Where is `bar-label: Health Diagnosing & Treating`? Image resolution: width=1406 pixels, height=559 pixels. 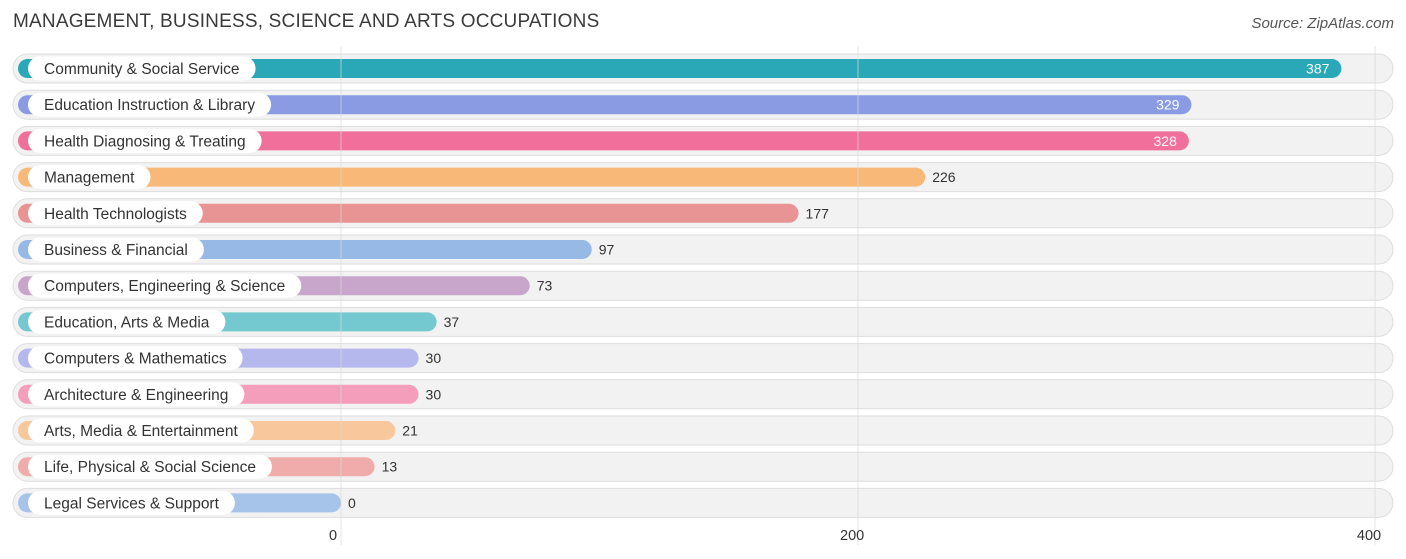 bar-label: Health Diagnosing & Treating is located at coordinates (145, 141).